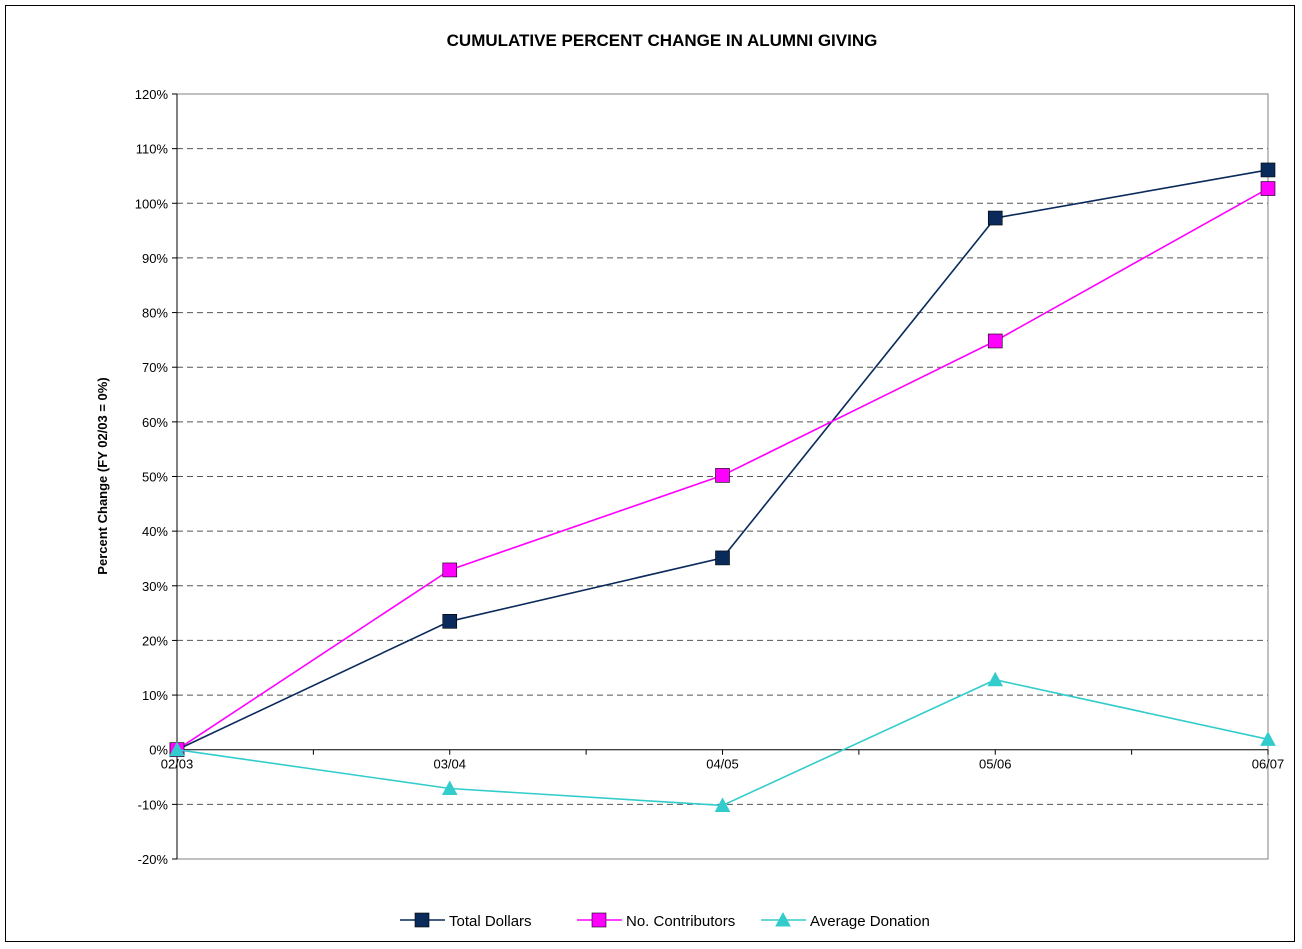  I want to click on legend-item: Average Donation, so click(845, 920).